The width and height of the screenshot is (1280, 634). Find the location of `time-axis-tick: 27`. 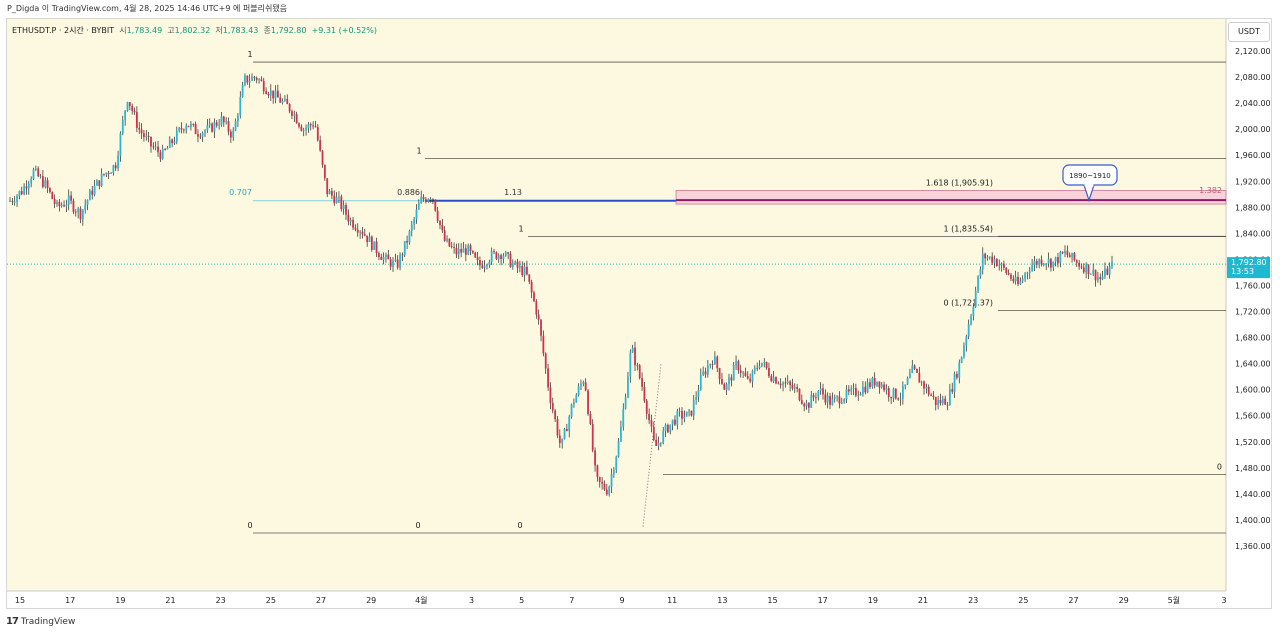

time-axis-tick: 27 is located at coordinates (1073, 600).